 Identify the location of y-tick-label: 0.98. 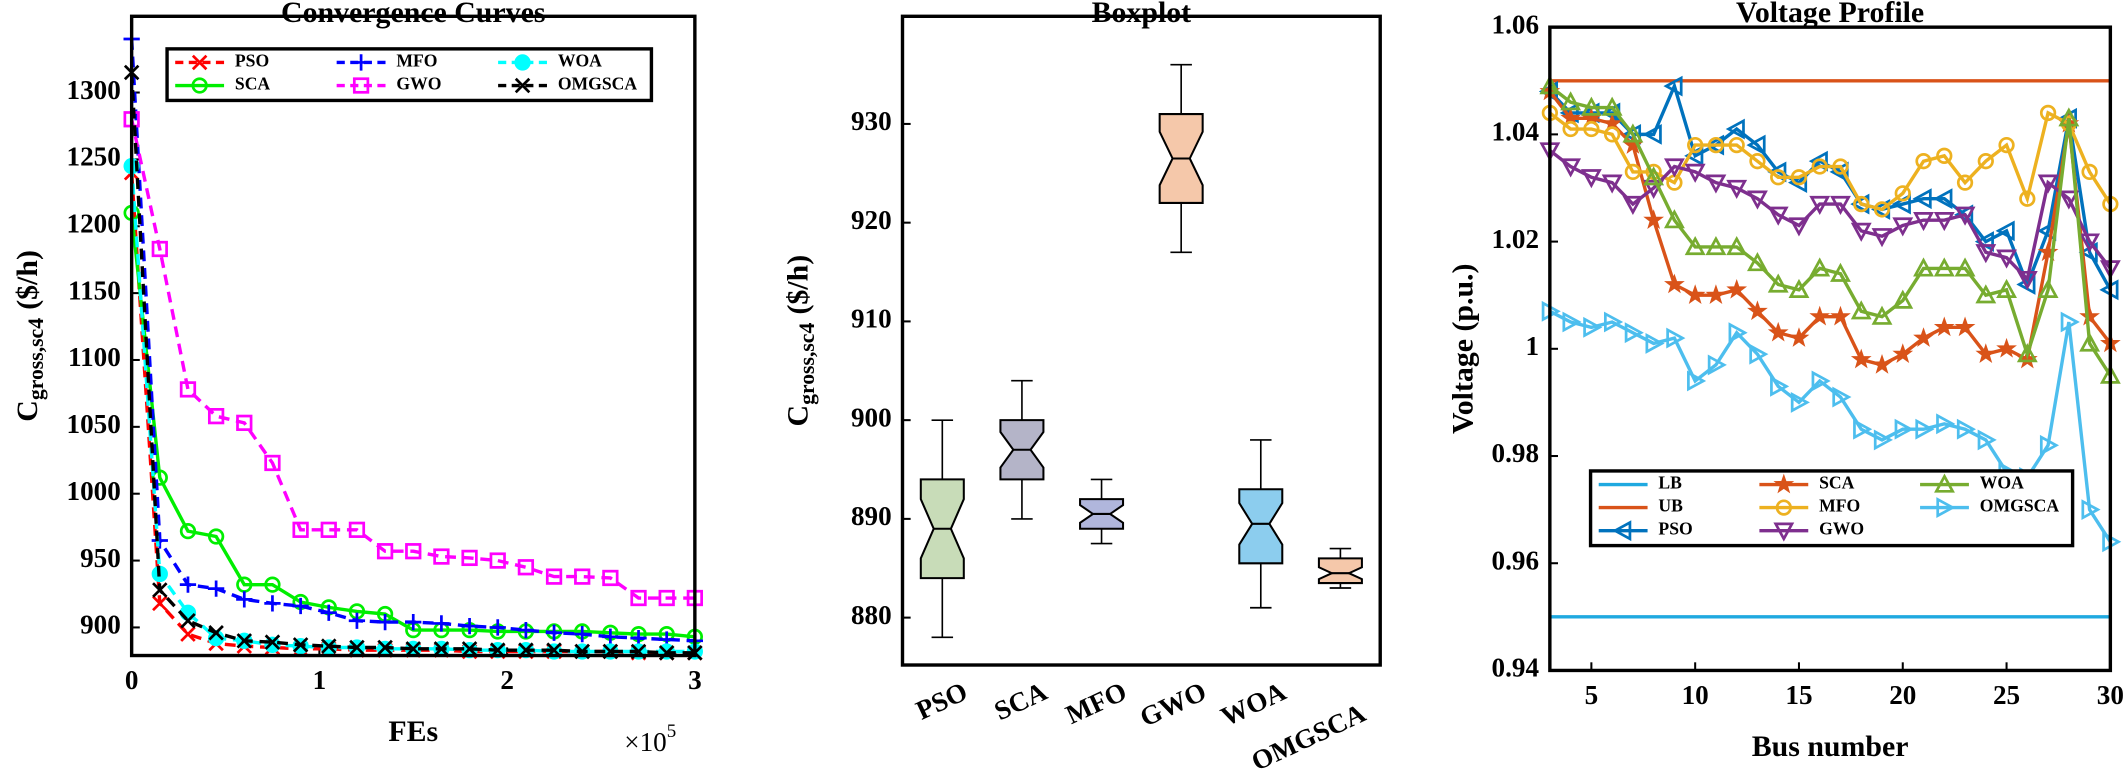
(1515, 453).